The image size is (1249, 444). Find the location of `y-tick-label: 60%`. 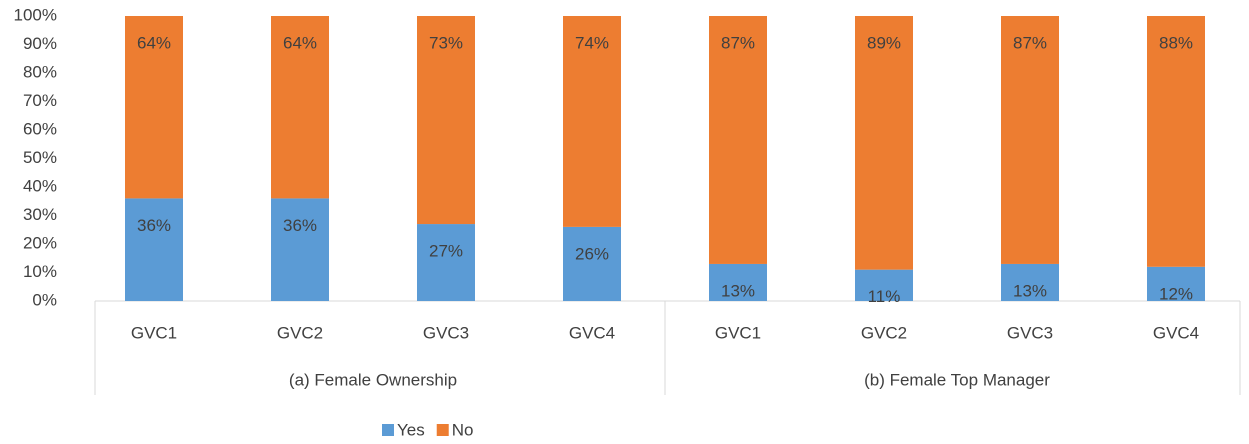

y-tick-label: 60% is located at coordinates (40, 128).